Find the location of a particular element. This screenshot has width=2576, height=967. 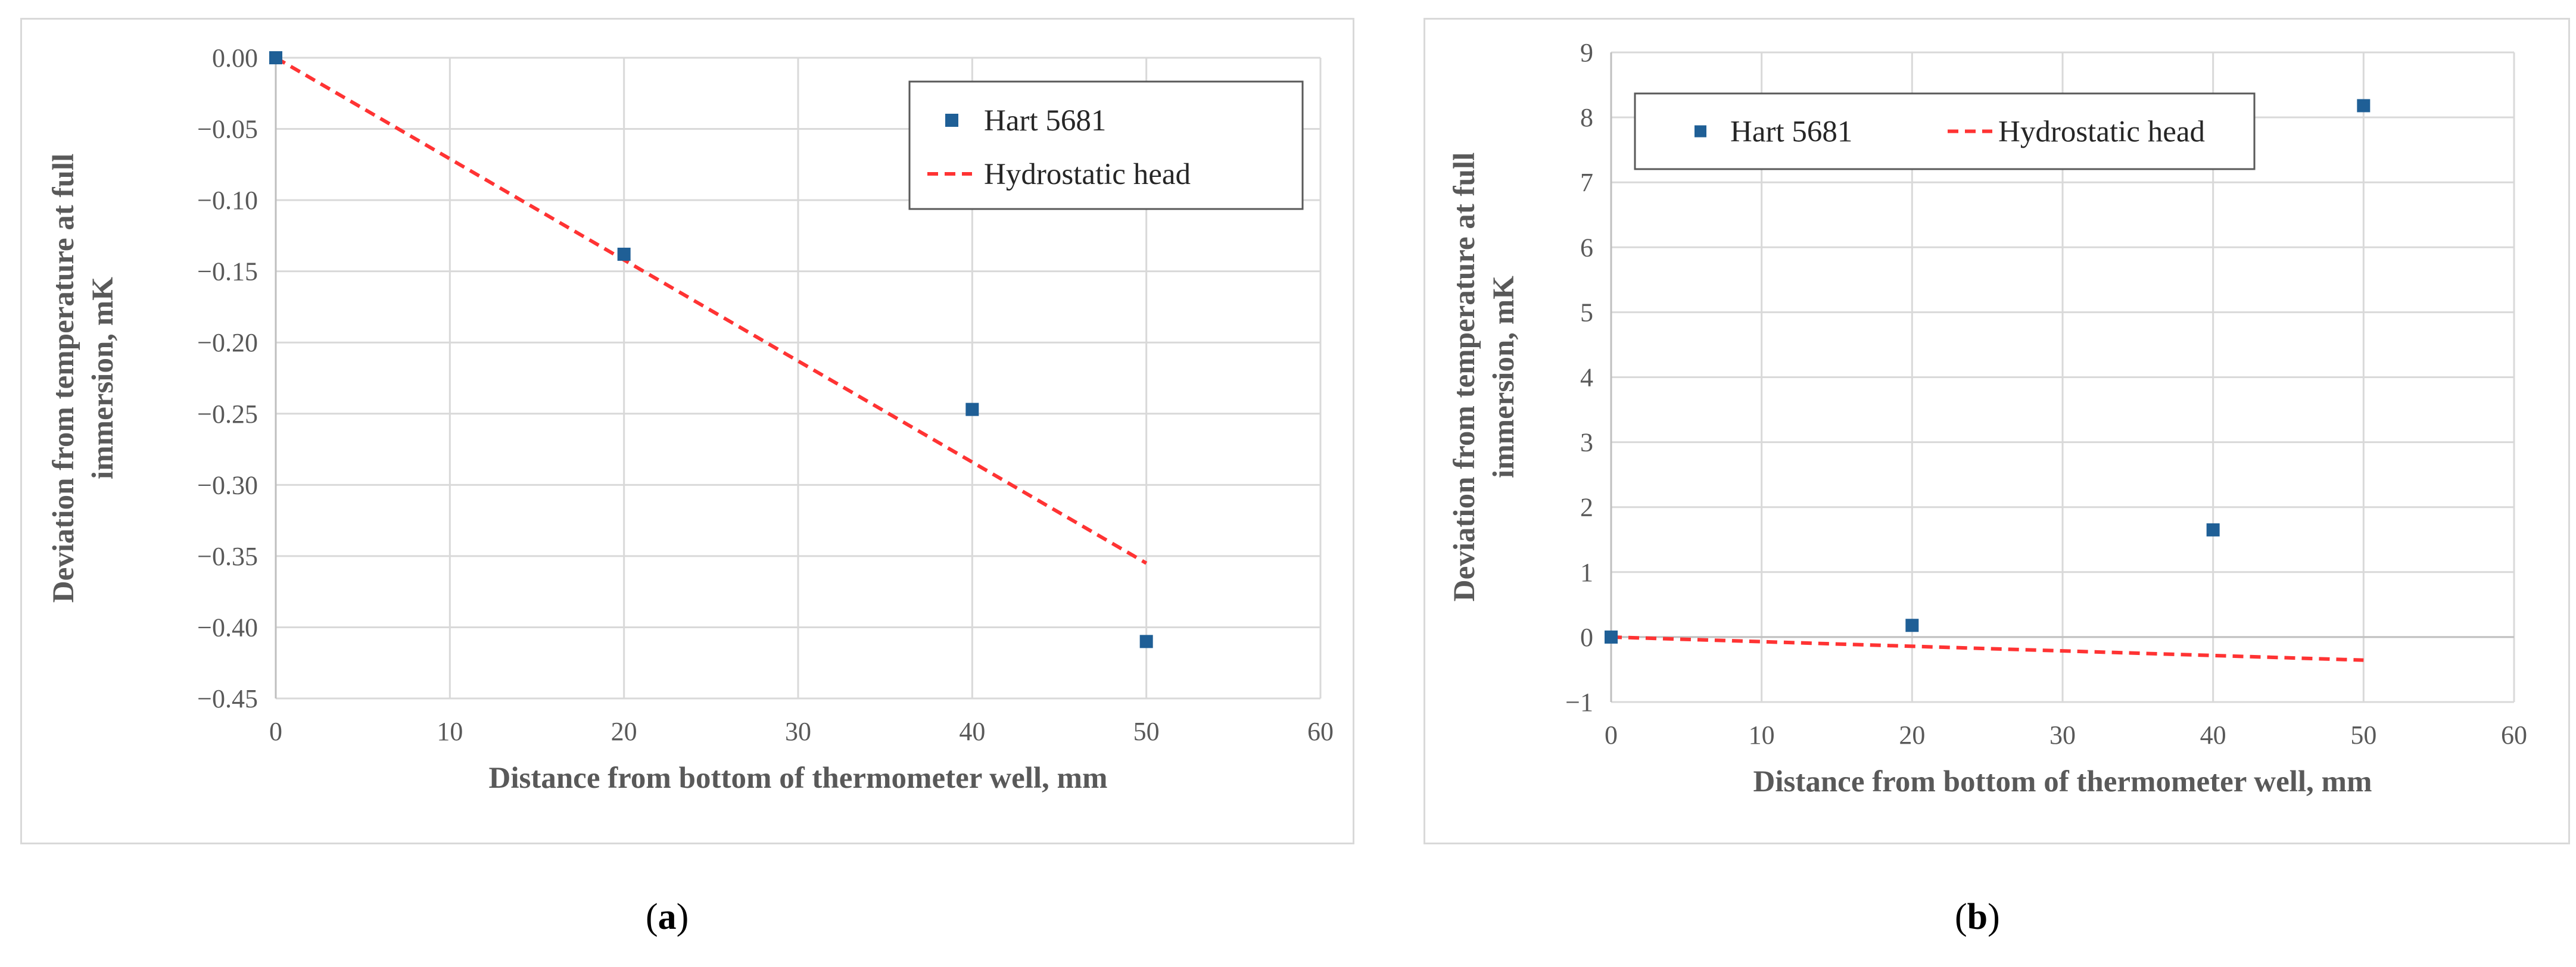

y-tick-label: −0.05 is located at coordinates (228, 129).